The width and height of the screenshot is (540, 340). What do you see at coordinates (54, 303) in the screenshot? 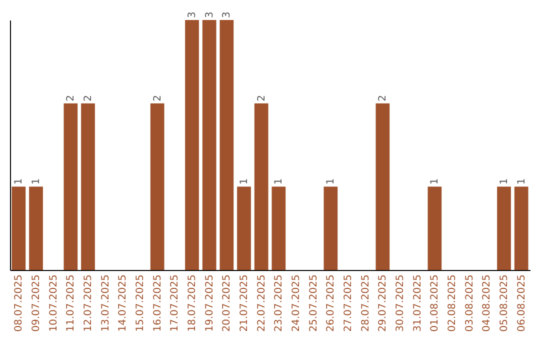
I see `x-tick-label: 10.07.2025` at bounding box center [54, 303].